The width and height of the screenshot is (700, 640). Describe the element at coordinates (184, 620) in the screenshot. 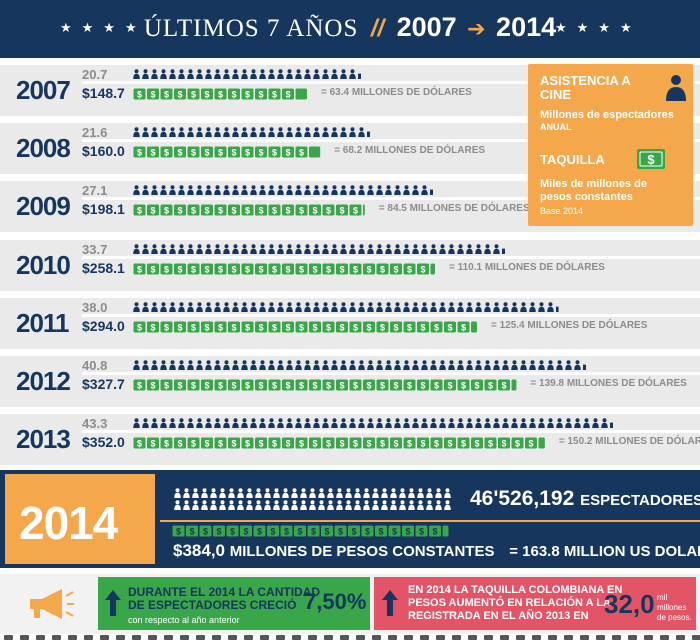

I see `attendance-growth-note: con respecto al año anterior` at that location.